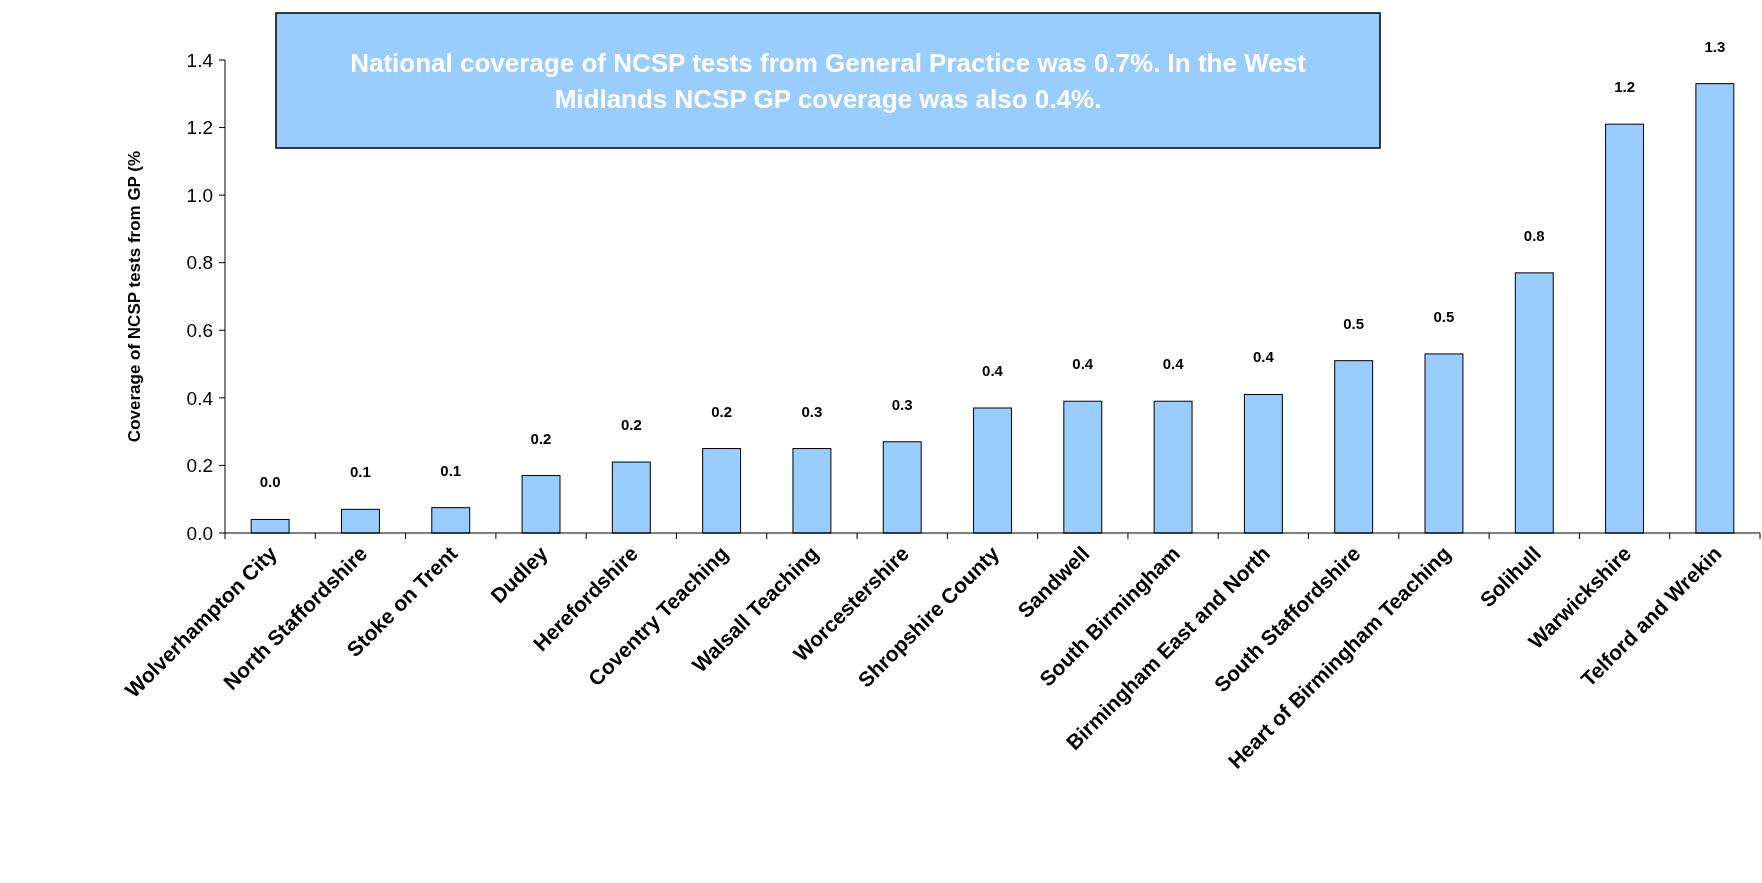 Image resolution: width=1762 pixels, height=883 pixels. What do you see at coordinates (199, 195) in the screenshot?
I see `y-tick-label: 1.0` at bounding box center [199, 195].